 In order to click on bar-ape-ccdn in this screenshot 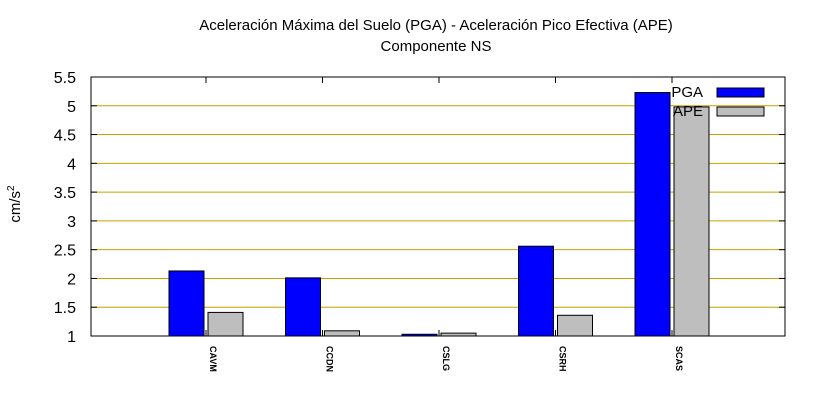, I will do `click(342, 333)`.